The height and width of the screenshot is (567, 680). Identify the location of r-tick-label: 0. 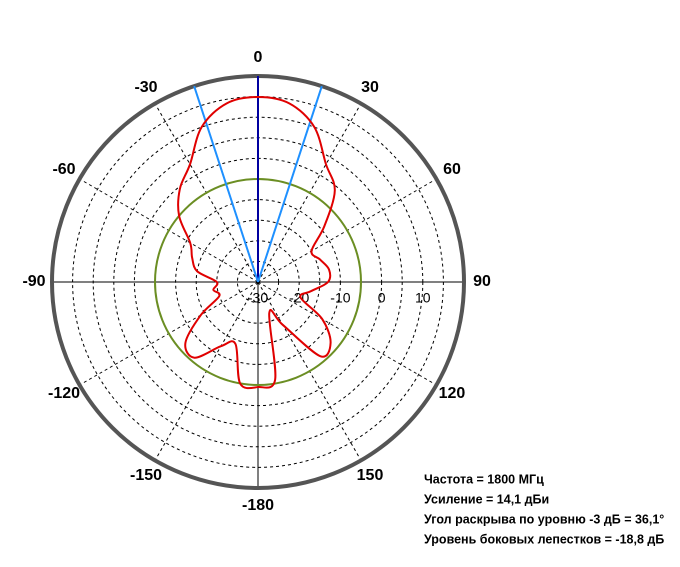
(382, 298).